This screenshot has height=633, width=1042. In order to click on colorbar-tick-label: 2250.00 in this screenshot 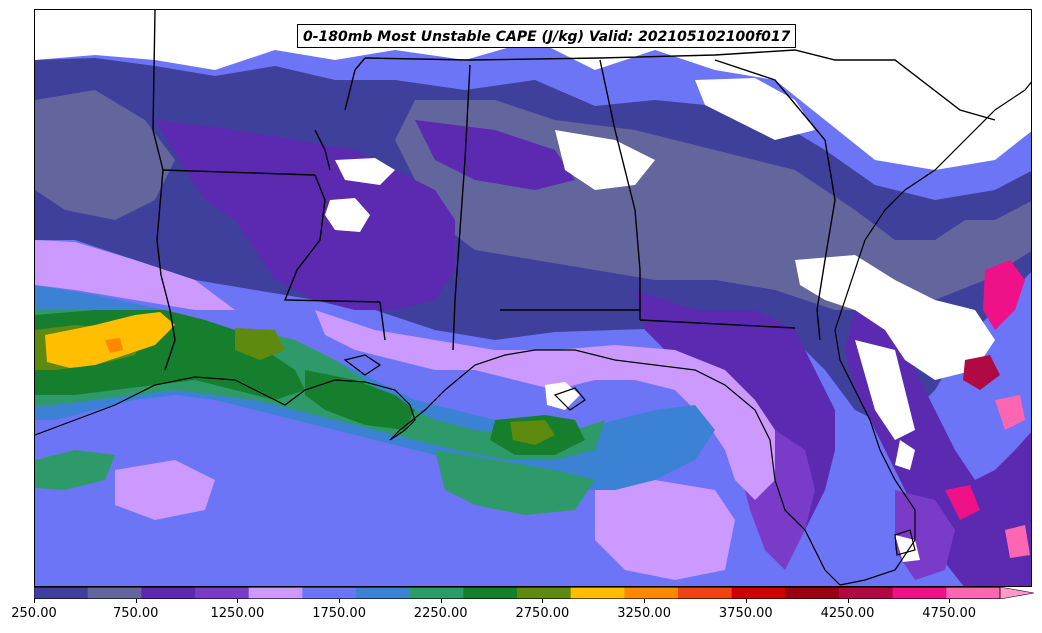, I will do `click(440, 613)`.